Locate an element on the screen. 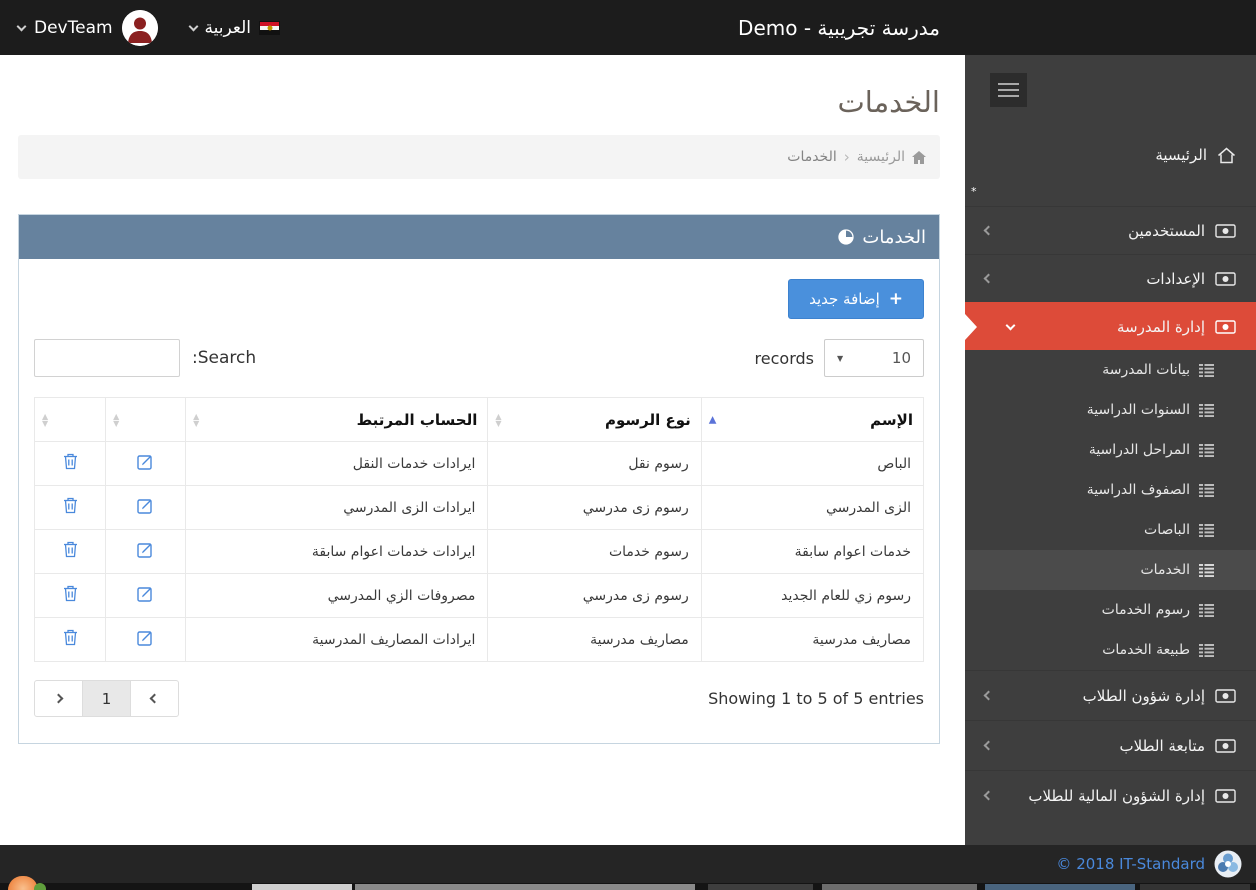 Image resolution: width=1256 pixels, height=890 pixels. records-per-page: 10 ▼ records is located at coordinates (839, 358).